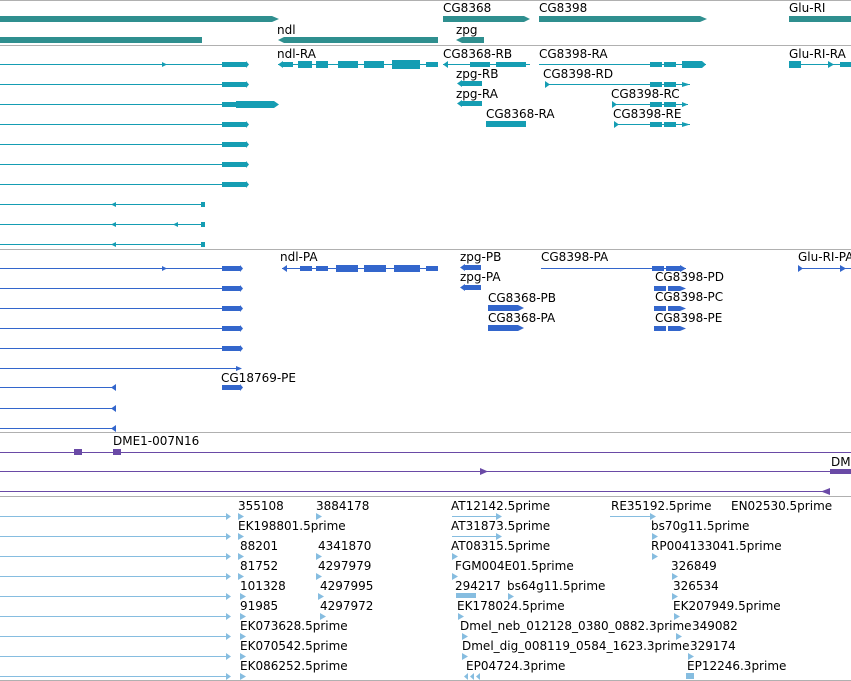 The width and height of the screenshot is (851, 681). I want to click on transcript-label: CG8398-RA, so click(573, 54).